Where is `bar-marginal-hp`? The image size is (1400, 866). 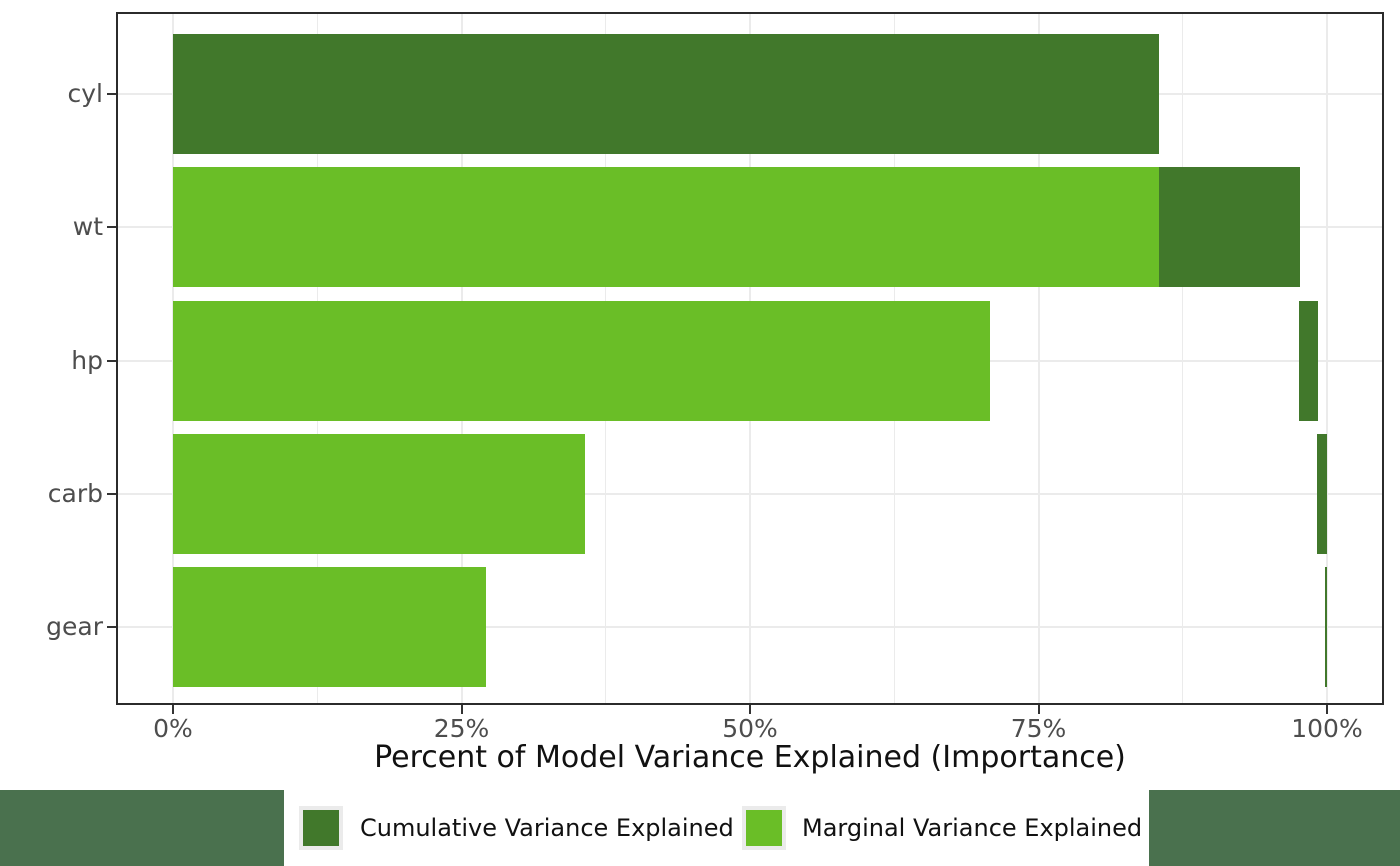
bar-marginal-hp is located at coordinates (582, 360).